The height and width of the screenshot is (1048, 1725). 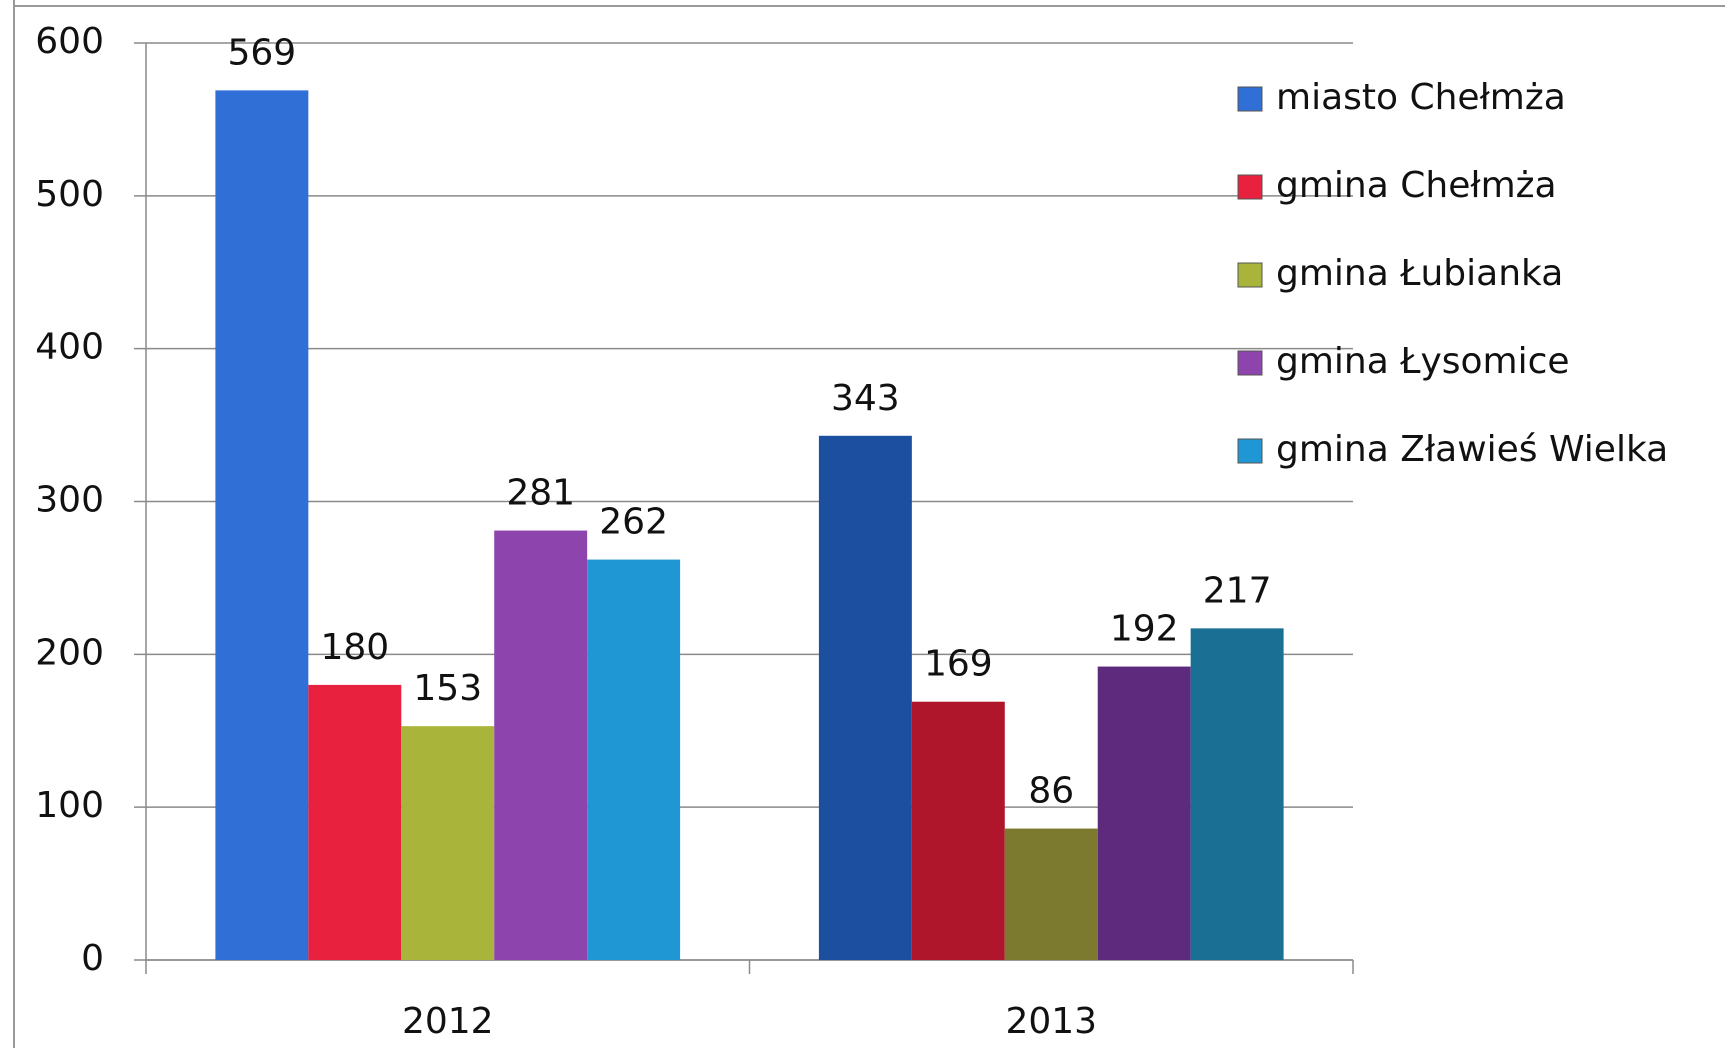 What do you see at coordinates (447, 688) in the screenshot?
I see `data-label: 153` at bounding box center [447, 688].